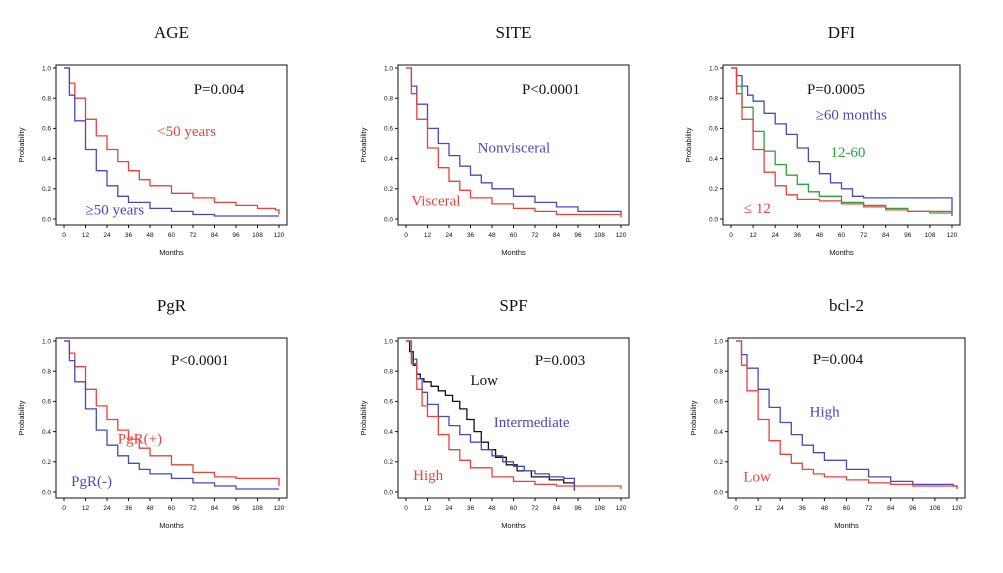  What do you see at coordinates (757, 209) in the screenshot?
I see `series-label: ≤ 12` at bounding box center [757, 209].